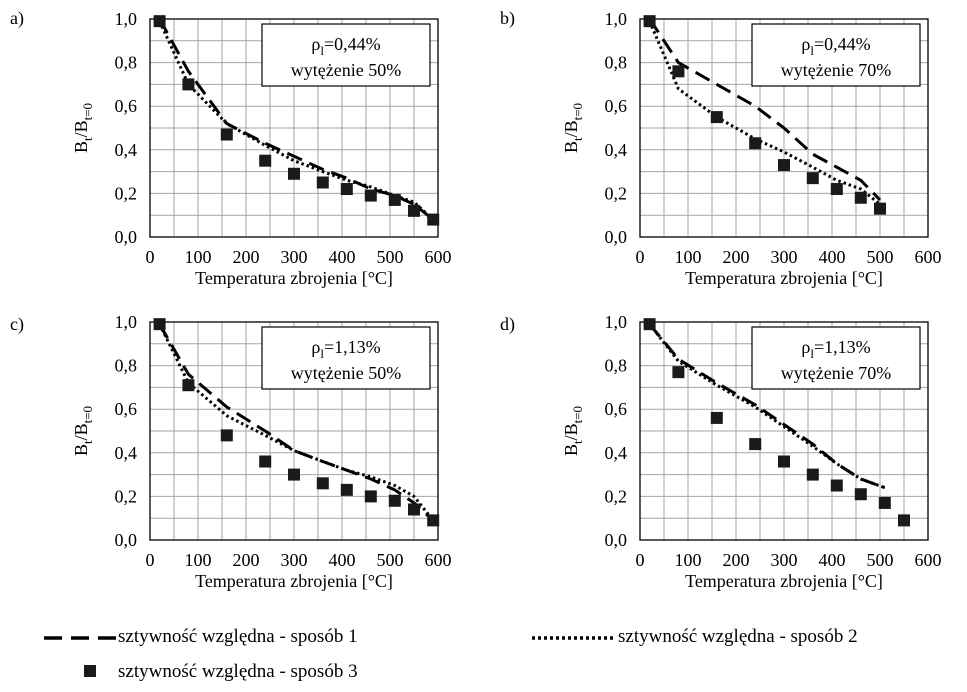 This screenshot has height=692, width=967. I want to click on legend-label-1: sztywność względna - sposób 1, so click(238, 636).